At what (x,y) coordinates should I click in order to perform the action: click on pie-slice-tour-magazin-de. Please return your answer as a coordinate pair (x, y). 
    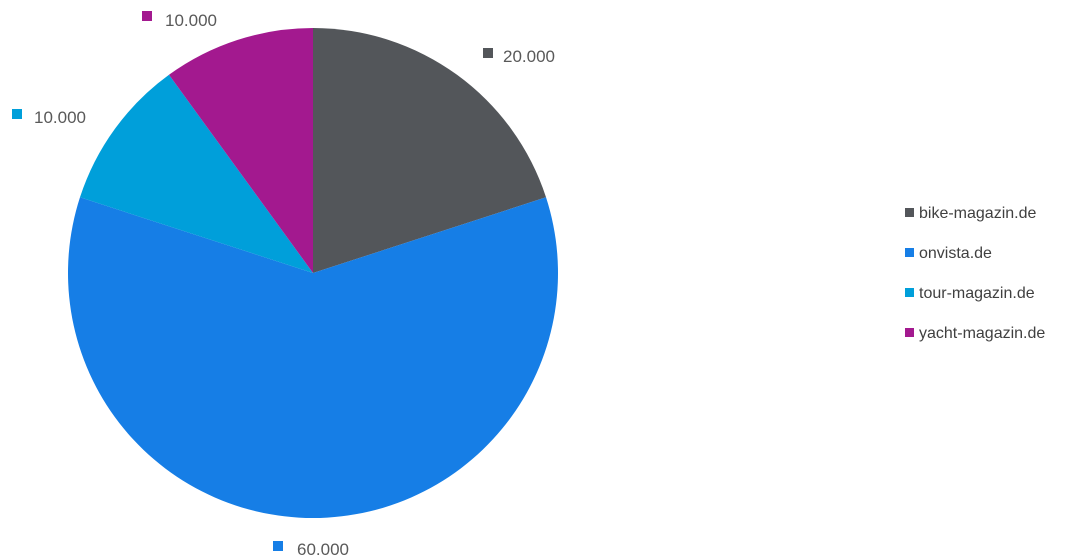
    Looking at the image, I should click on (196, 173).